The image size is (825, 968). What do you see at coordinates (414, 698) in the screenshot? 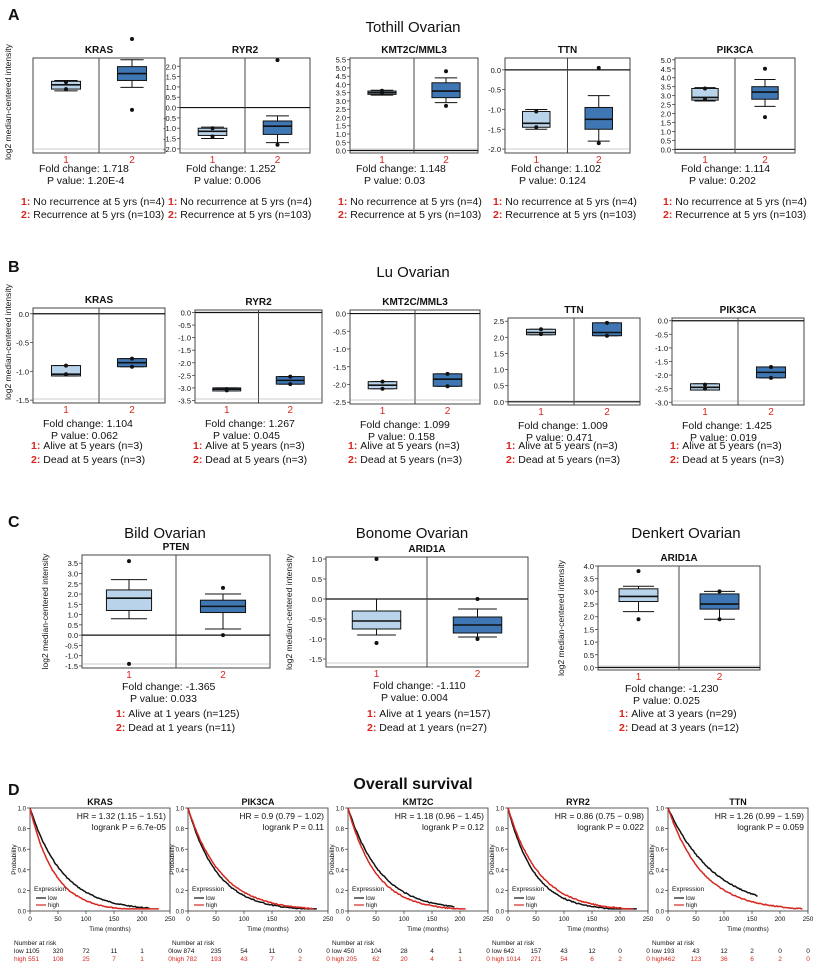
I see `p-value: P value: 0.004` at bounding box center [414, 698].